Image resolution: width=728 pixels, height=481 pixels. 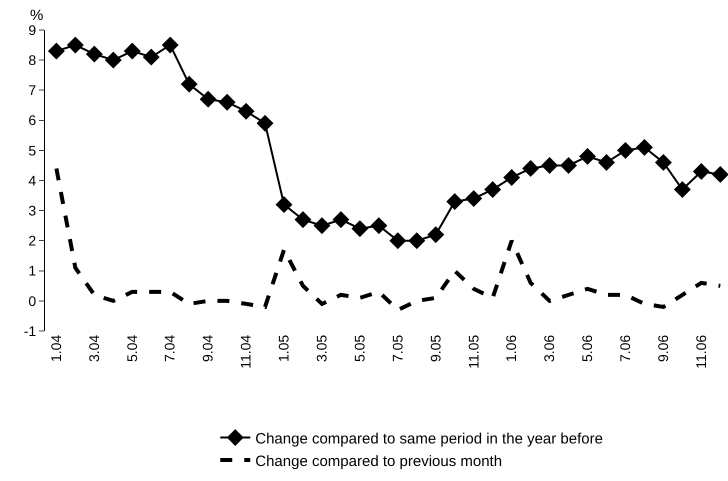 I want to click on x-tick-label: 5.05, so click(x=359, y=348).